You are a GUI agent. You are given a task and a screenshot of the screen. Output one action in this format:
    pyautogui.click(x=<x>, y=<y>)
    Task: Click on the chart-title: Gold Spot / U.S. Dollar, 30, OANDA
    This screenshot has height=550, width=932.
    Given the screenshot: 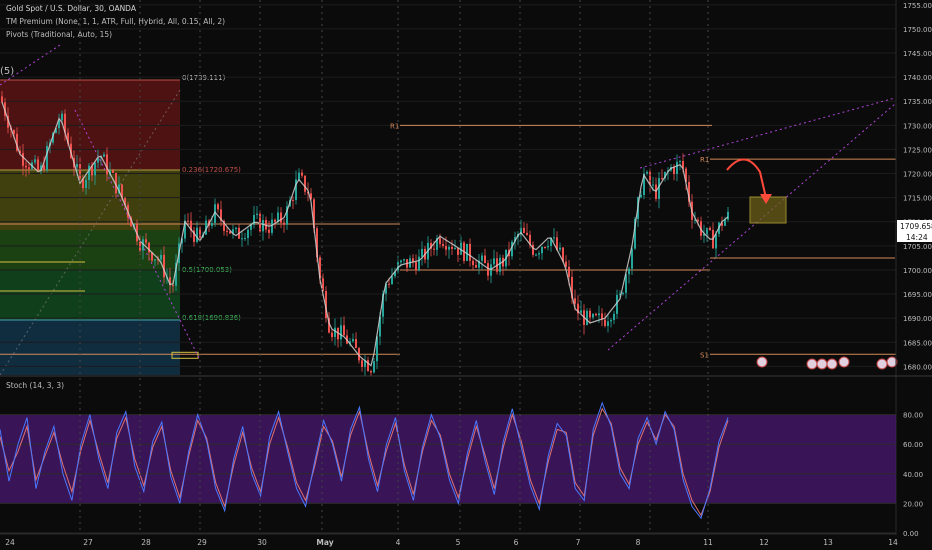 What is the action you would take?
    pyautogui.click(x=71, y=8)
    